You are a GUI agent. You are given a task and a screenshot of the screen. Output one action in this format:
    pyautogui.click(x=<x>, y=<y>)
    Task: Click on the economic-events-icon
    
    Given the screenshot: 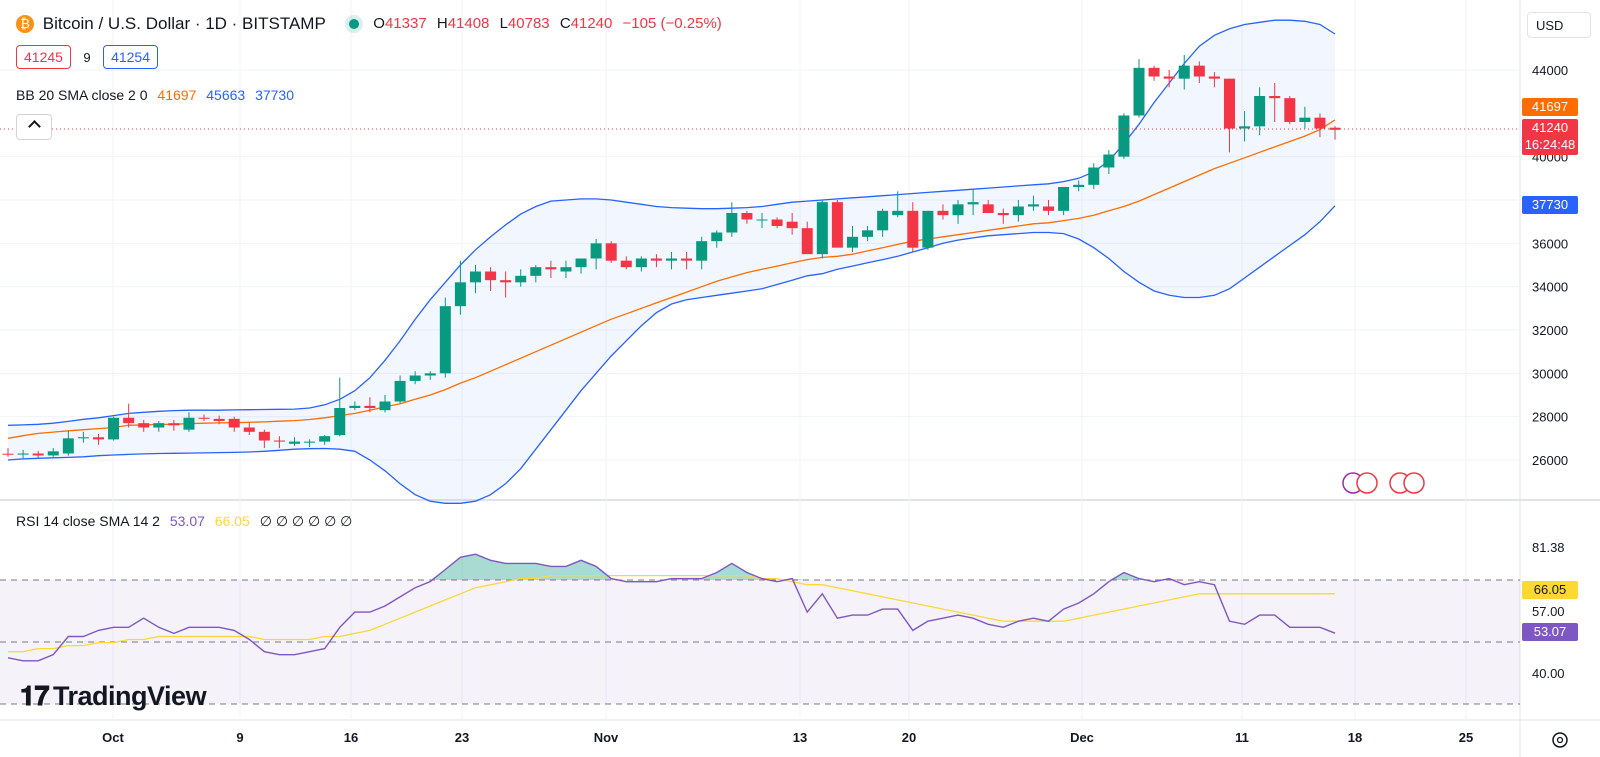 What is the action you would take?
    pyautogui.click(x=1383, y=483)
    